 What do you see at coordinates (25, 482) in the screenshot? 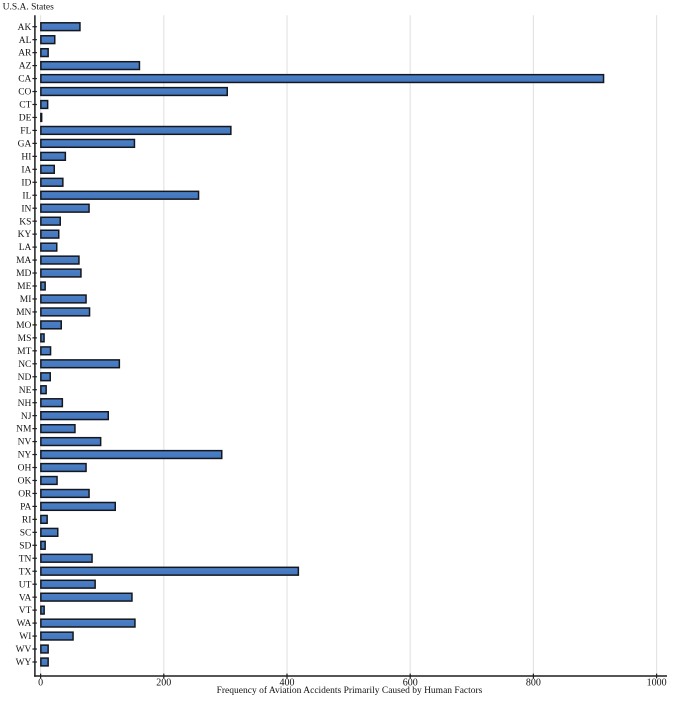
I see `svg-text: OK` at bounding box center [25, 482].